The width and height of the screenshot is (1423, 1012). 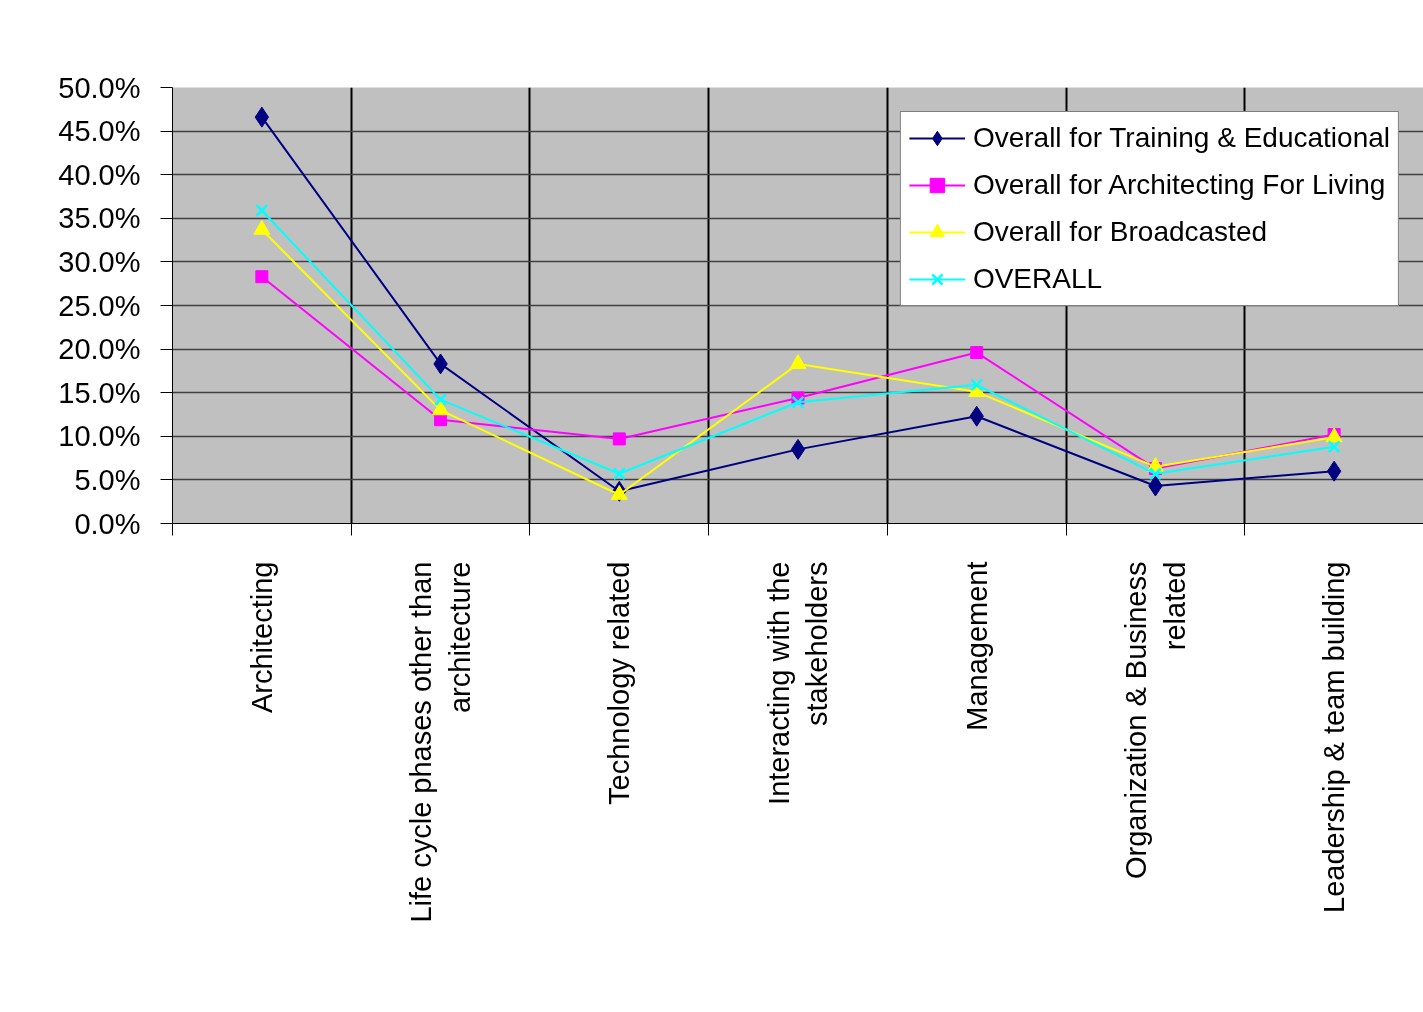 I want to click on x-tick-label: Technology related, so click(x=619, y=683).